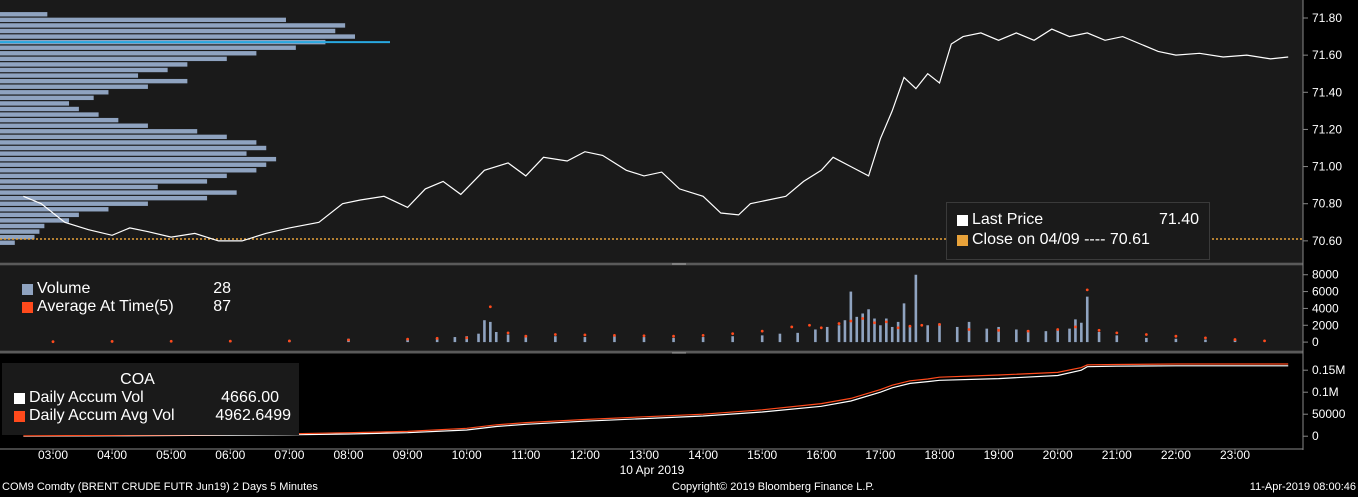  I want to click on volume-tick-label: 0, so click(1315, 342).